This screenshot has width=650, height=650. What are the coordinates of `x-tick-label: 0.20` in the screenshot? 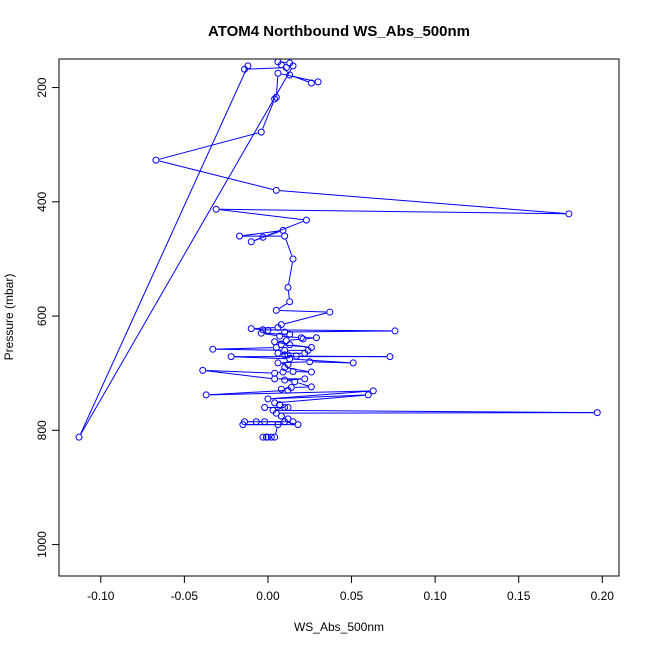 It's located at (603, 596).